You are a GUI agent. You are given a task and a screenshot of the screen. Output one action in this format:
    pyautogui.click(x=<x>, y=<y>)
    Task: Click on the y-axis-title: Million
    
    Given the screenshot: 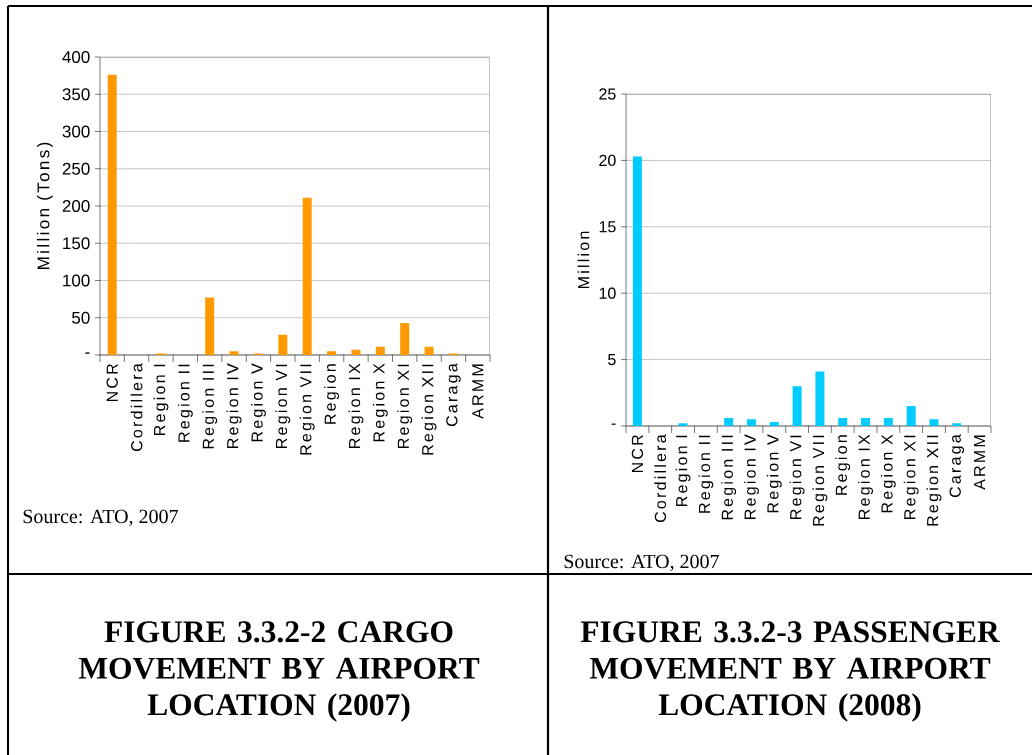 What is the action you would take?
    pyautogui.click(x=583, y=260)
    